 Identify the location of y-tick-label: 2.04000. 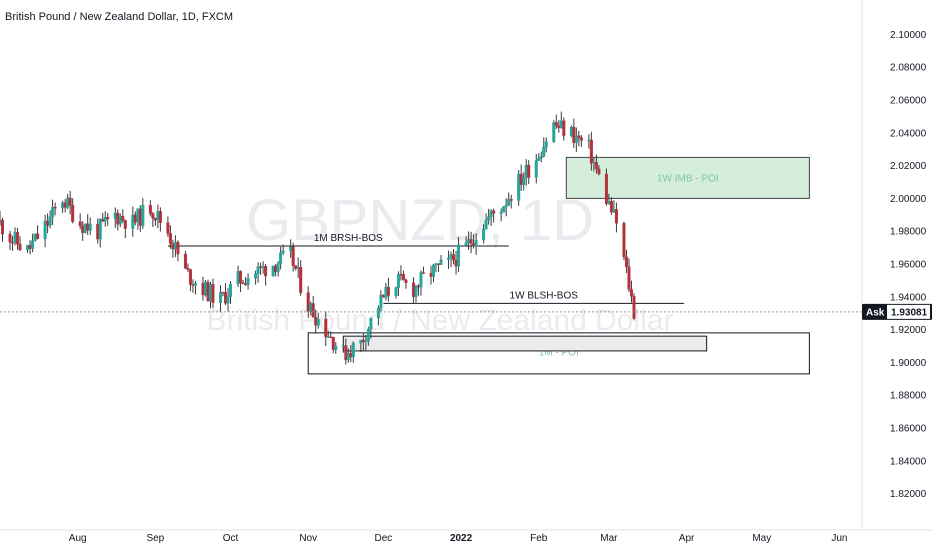
(908, 133).